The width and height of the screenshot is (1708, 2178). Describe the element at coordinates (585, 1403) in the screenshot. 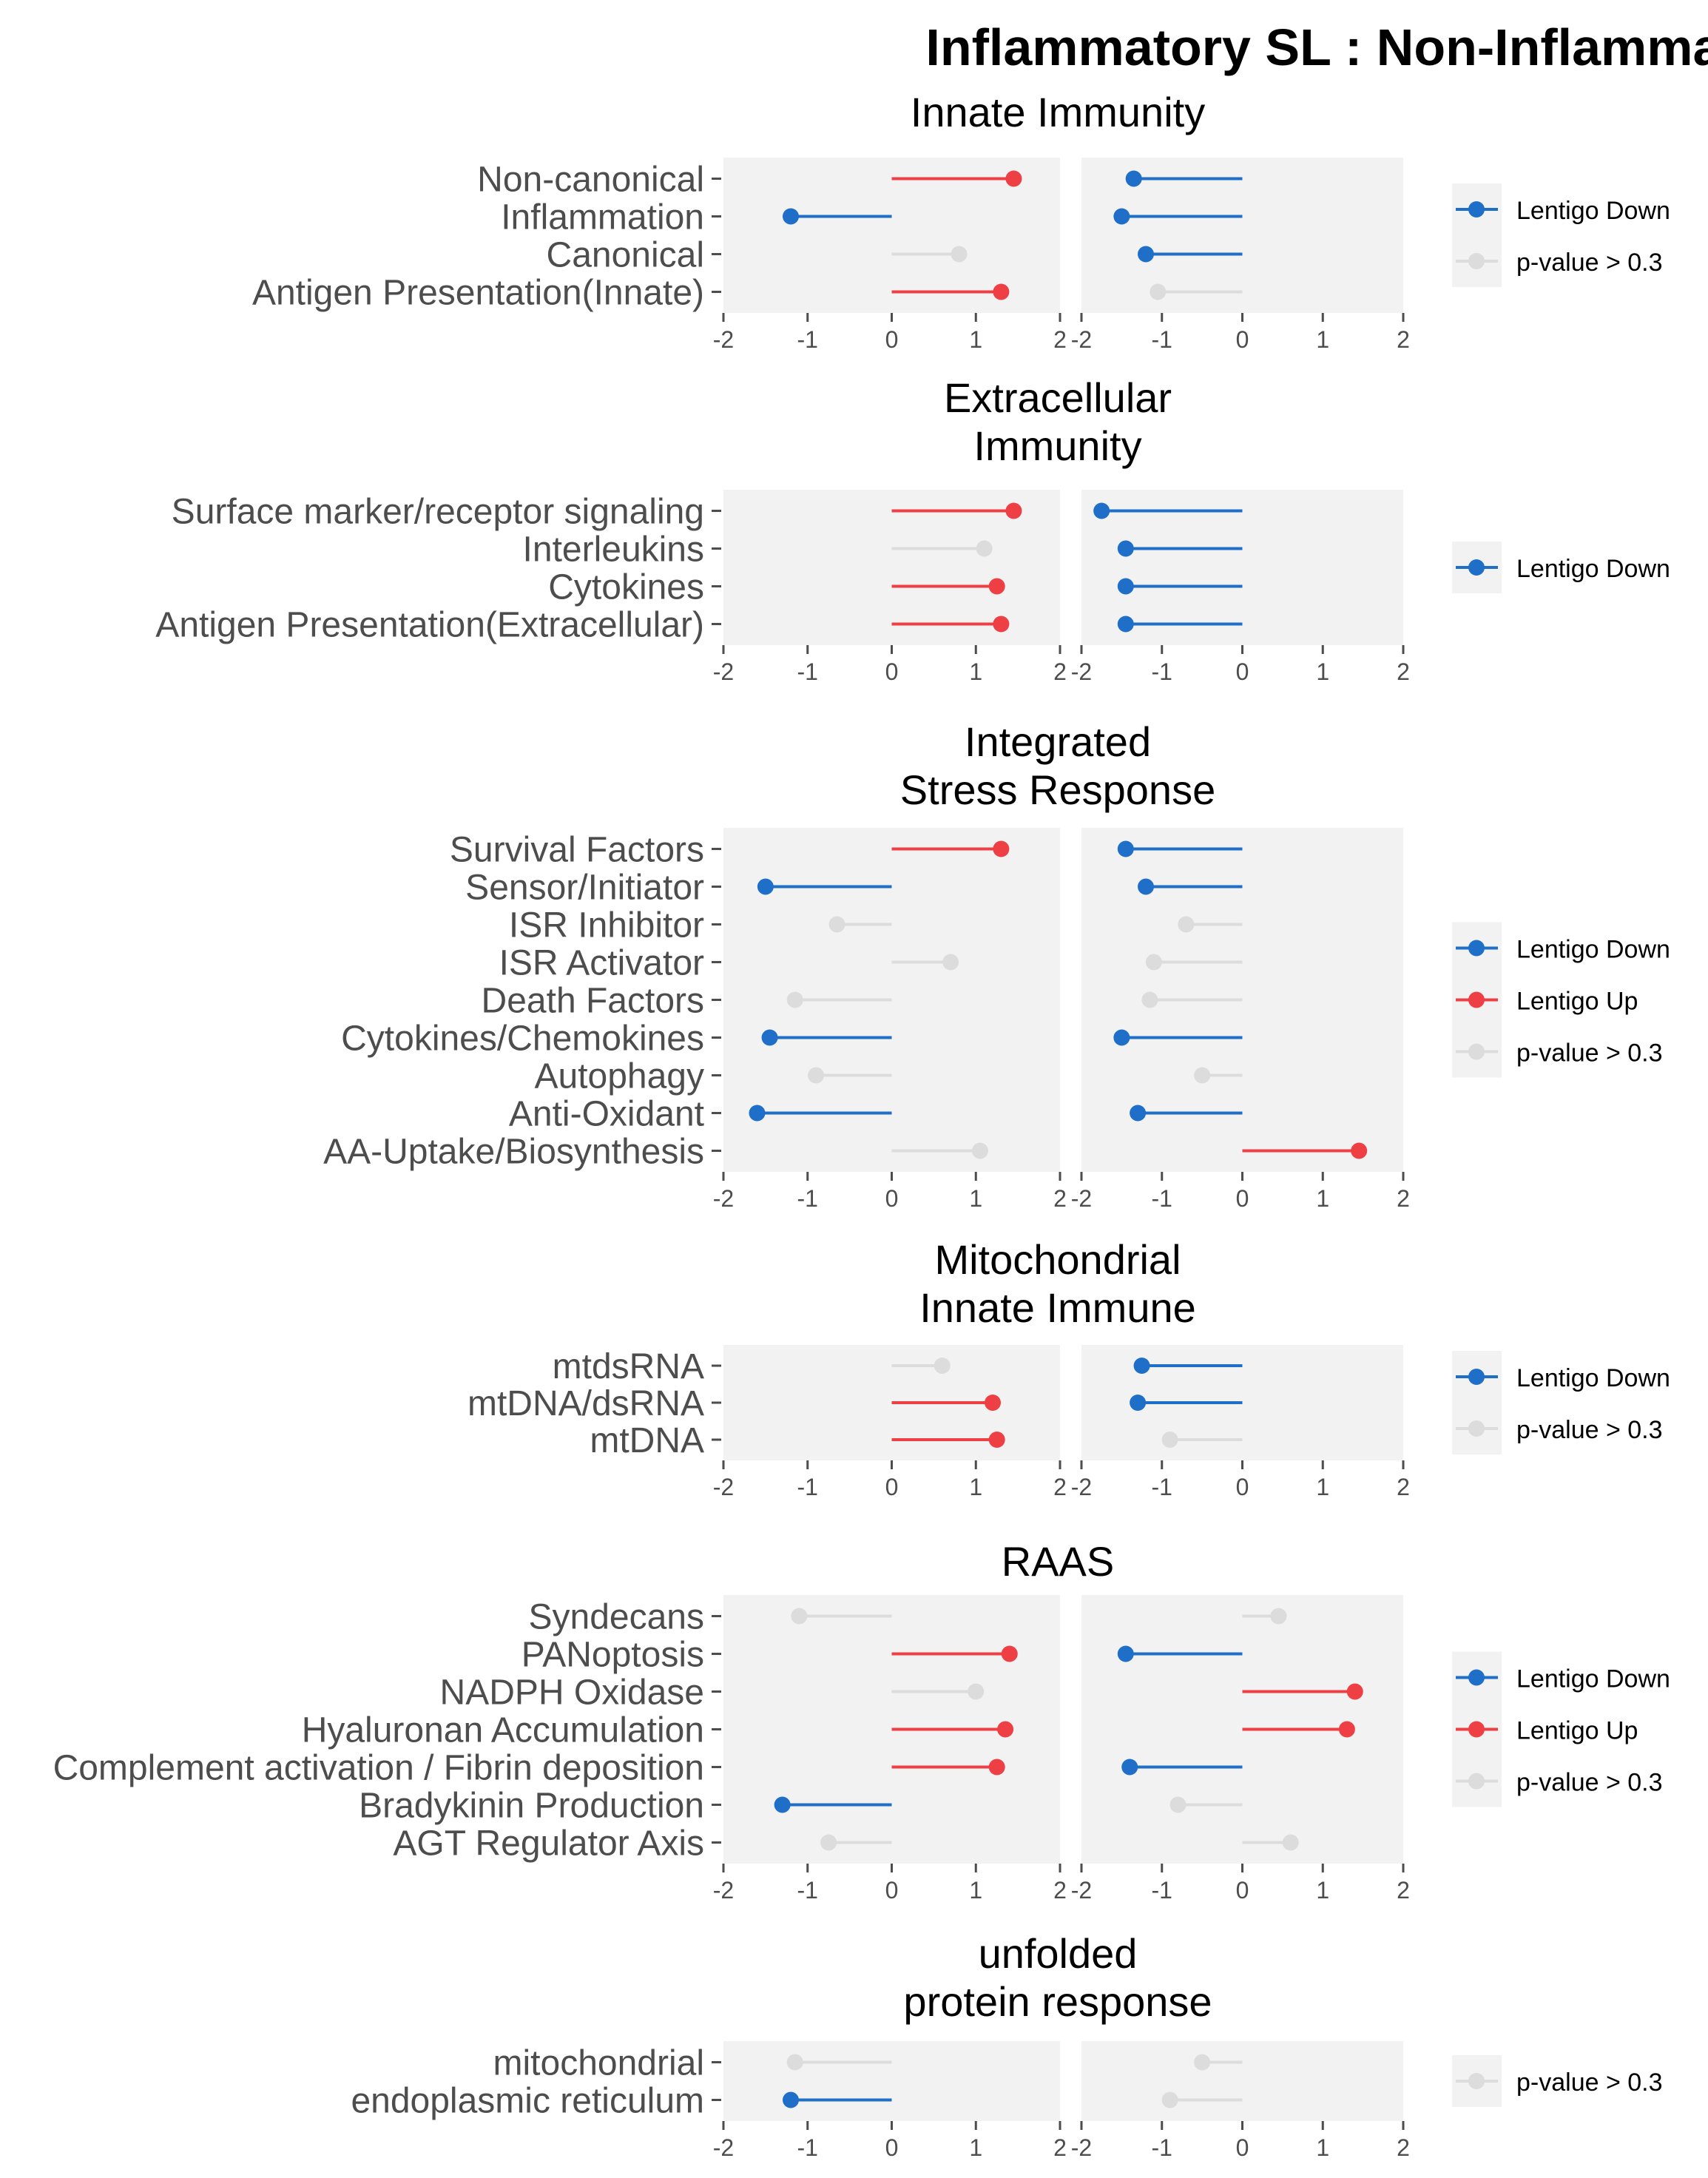

I see `category-label: mtDNA/dsRNA` at that location.